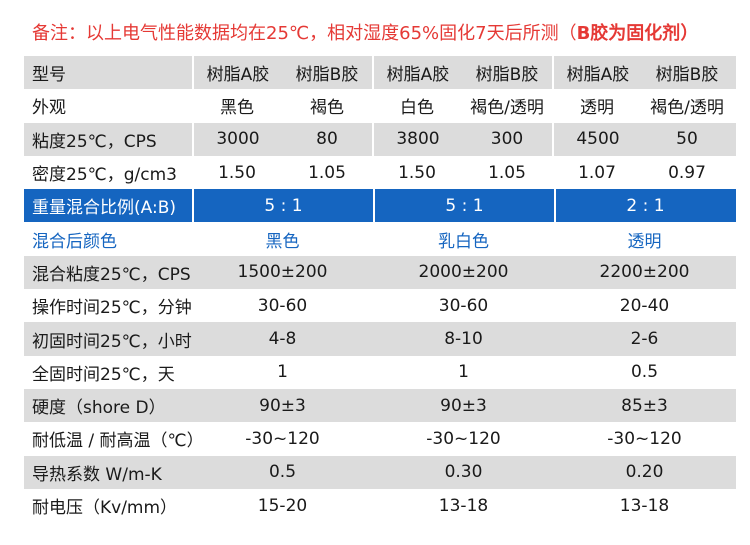  I want to click on row-label: 全固时间25℃，天, so click(103, 374).